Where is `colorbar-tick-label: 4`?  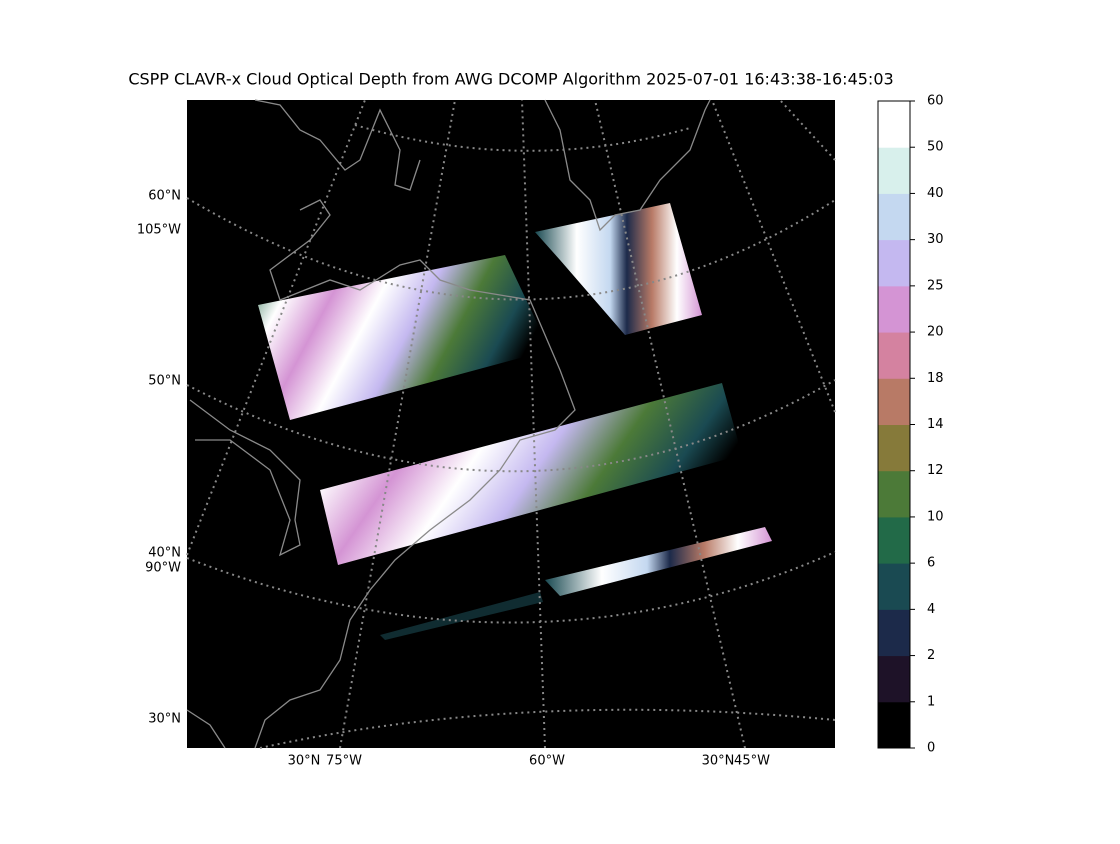 colorbar-tick-label: 4 is located at coordinates (931, 609).